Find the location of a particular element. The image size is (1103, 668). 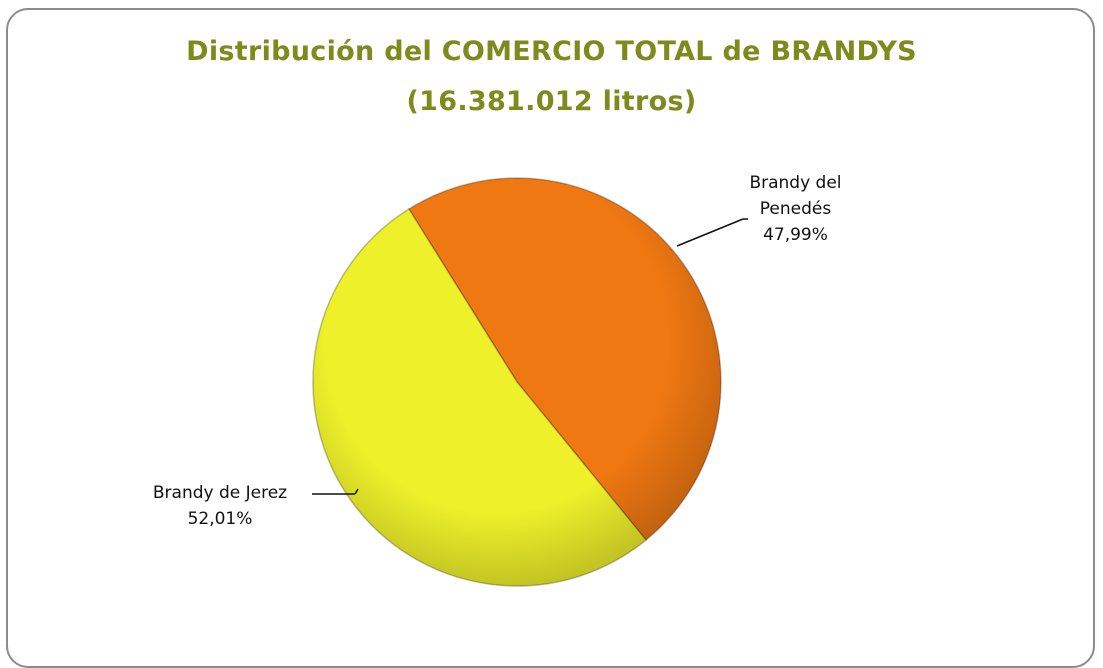

category-label: Brandy de Jerez is located at coordinates (220, 493).